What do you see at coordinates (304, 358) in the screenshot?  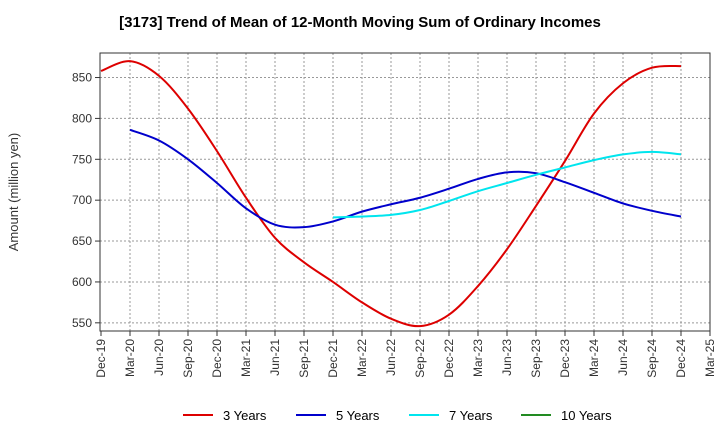 I see `x-tick-label: Sep-21` at bounding box center [304, 358].